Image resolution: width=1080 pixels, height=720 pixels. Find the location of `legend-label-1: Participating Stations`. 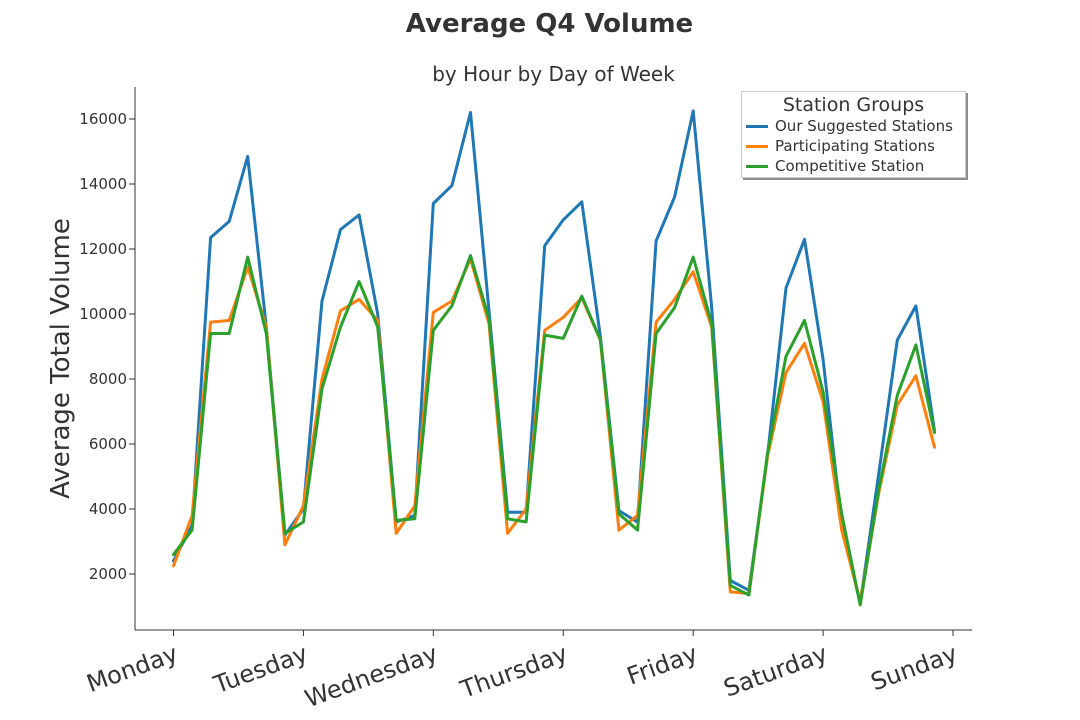

legend-label-1: Participating Stations is located at coordinates (855, 146).